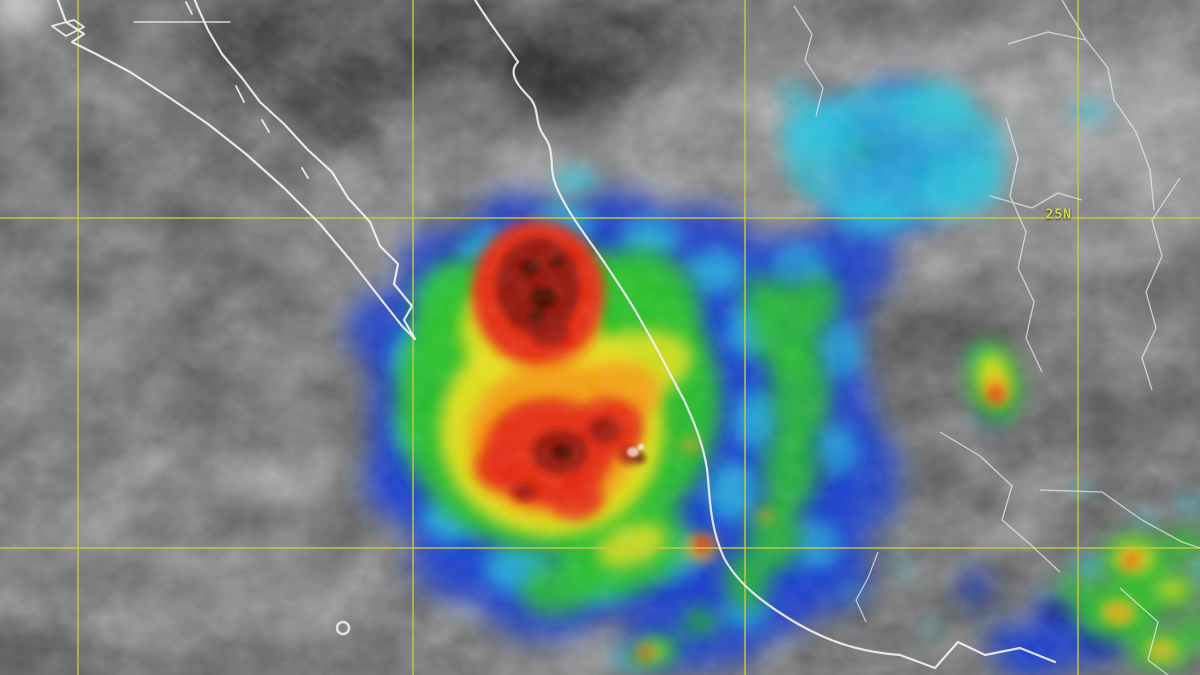 The image size is (1200, 675). What do you see at coordinates (343, 628) in the screenshot?
I see `ring-marker` at bounding box center [343, 628].